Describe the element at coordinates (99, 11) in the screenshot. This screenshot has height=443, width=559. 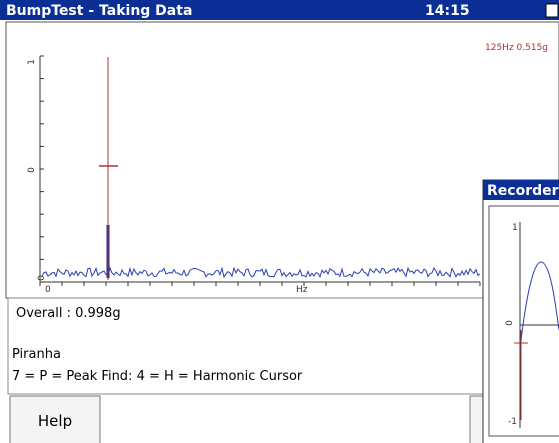
I see `window-title: BumpTest - Taking Data` at that location.